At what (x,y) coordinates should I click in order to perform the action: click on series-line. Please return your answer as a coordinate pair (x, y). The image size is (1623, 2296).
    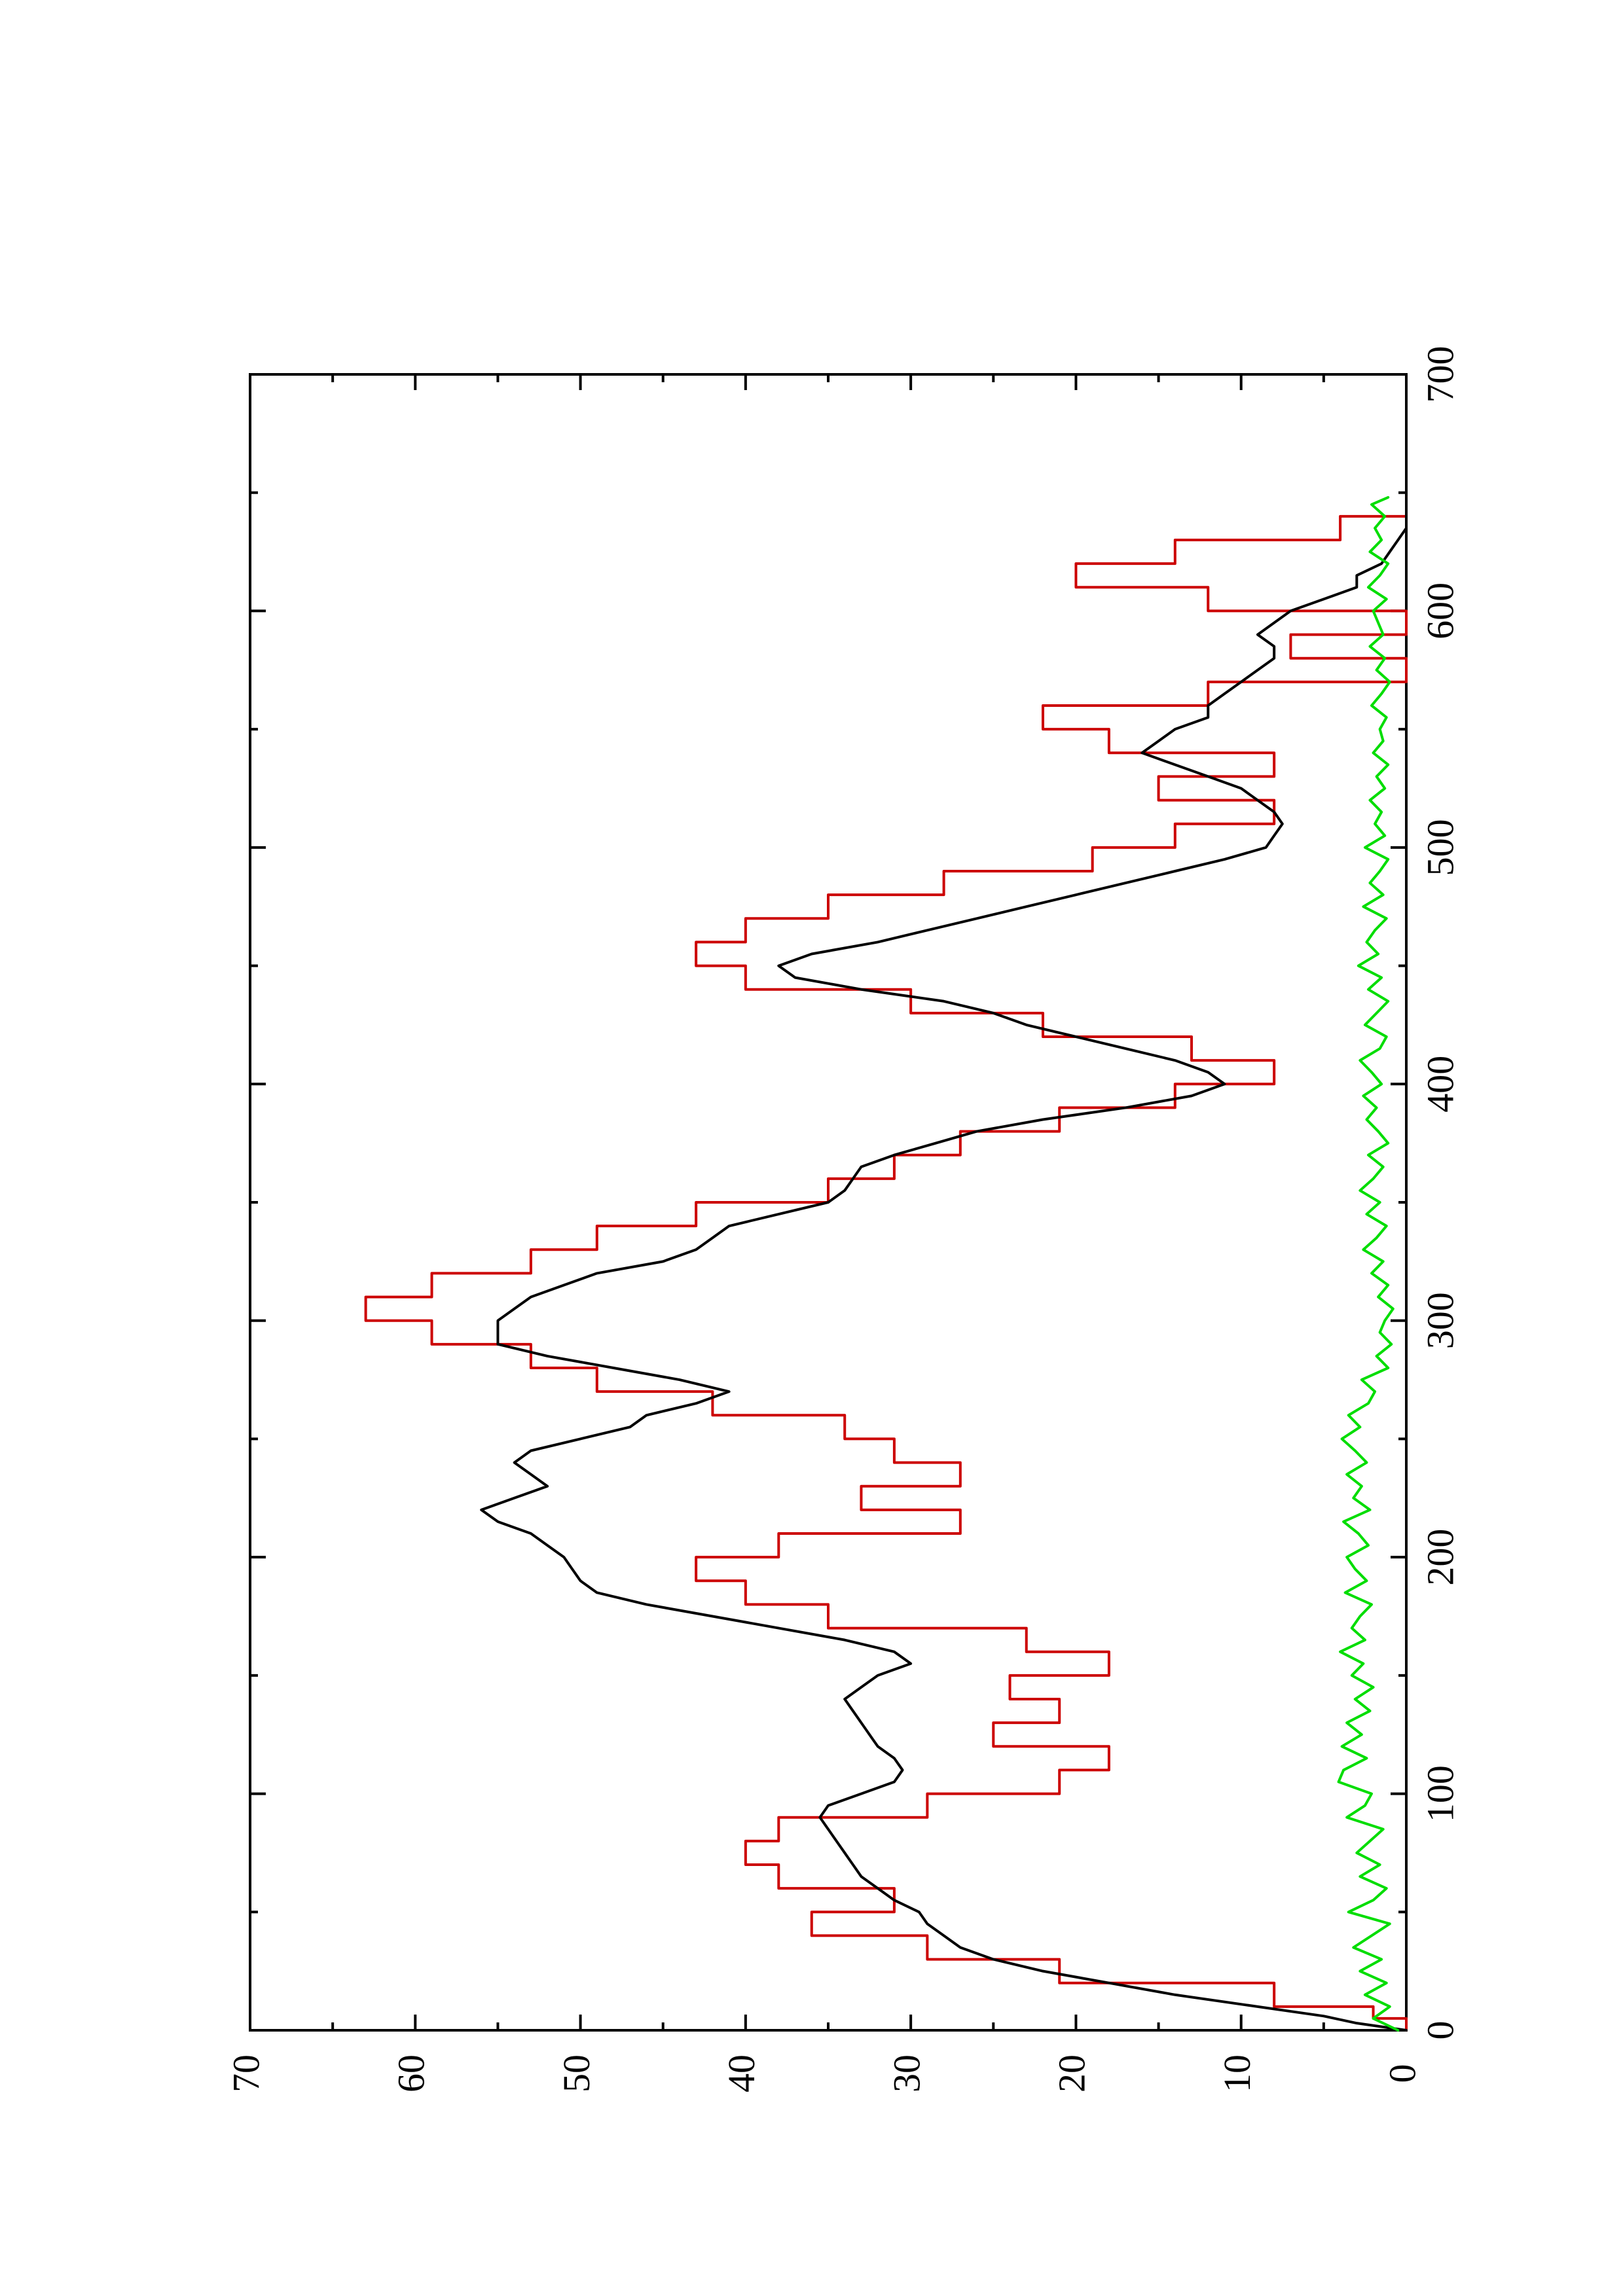
    Looking at the image, I should click on (1368, 1263).